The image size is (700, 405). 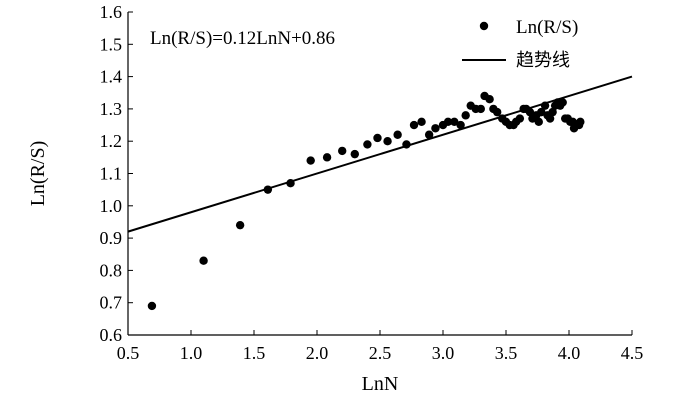 What do you see at coordinates (111, 174) in the screenshot?
I see `y-tick-label: 1.1` at bounding box center [111, 174].